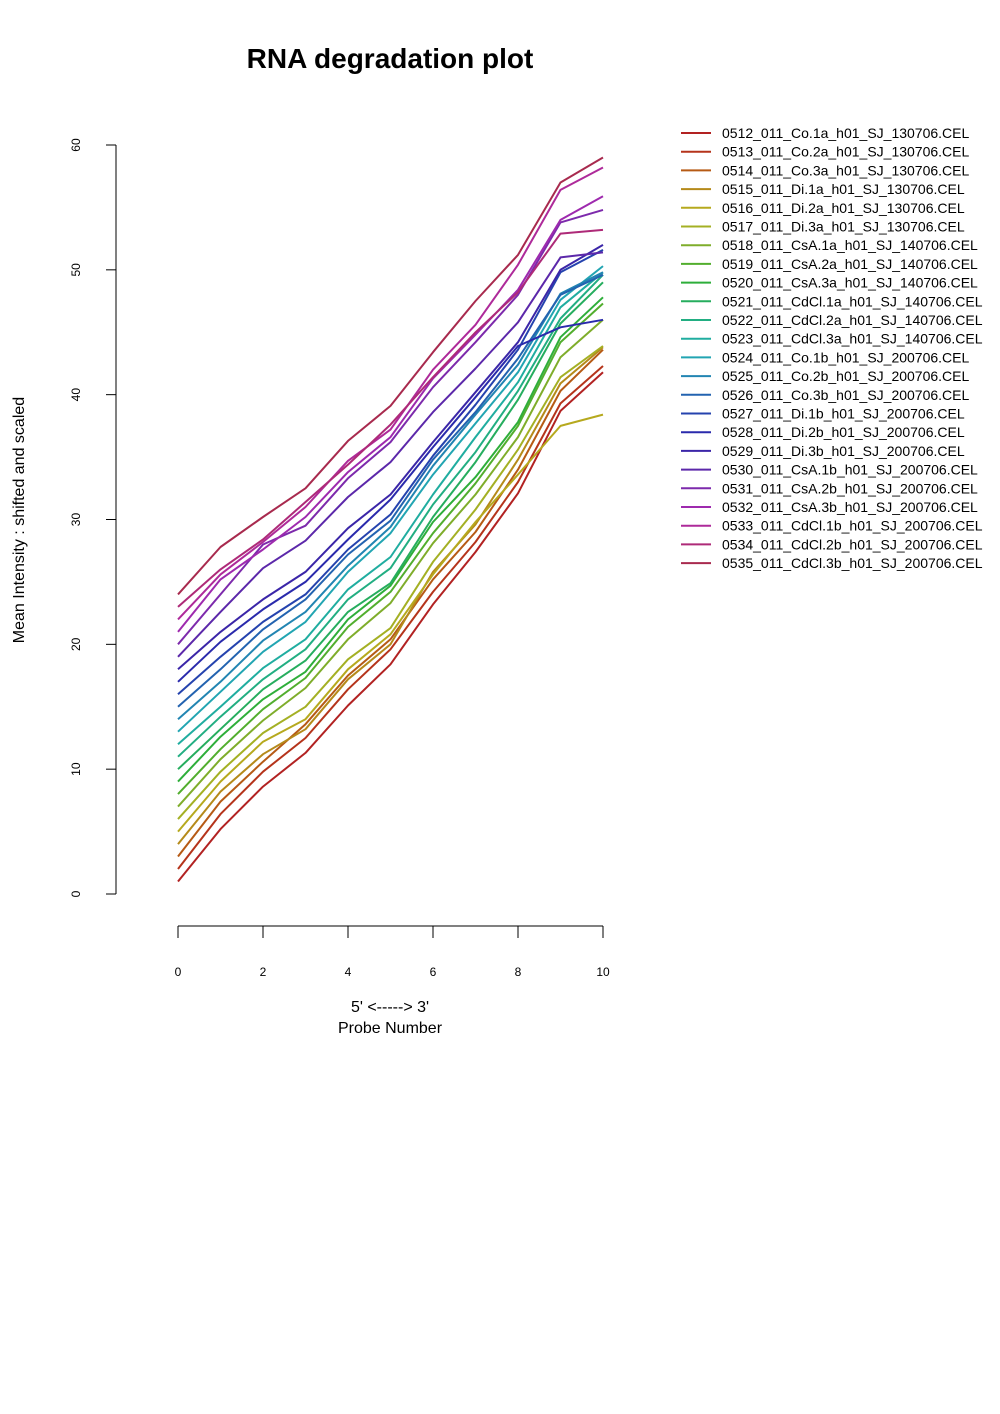 Image resolution: width=1000 pixels, height=1414 pixels. What do you see at coordinates (76, 270) in the screenshot?
I see `y-tick-label: 50` at bounding box center [76, 270].